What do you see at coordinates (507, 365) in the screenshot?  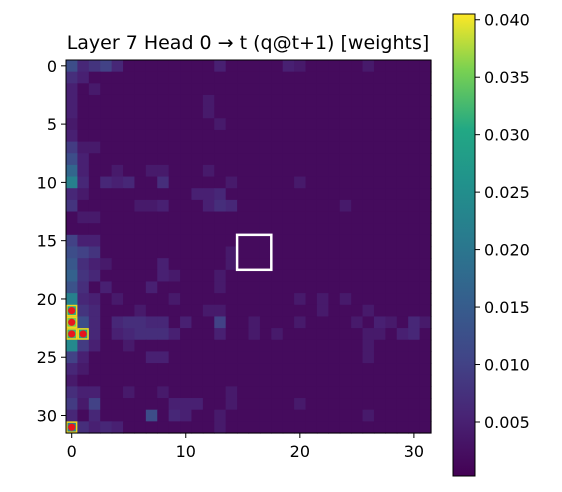 I see `colorbar-tick-label: 0.010` at bounding box center [507, 365].